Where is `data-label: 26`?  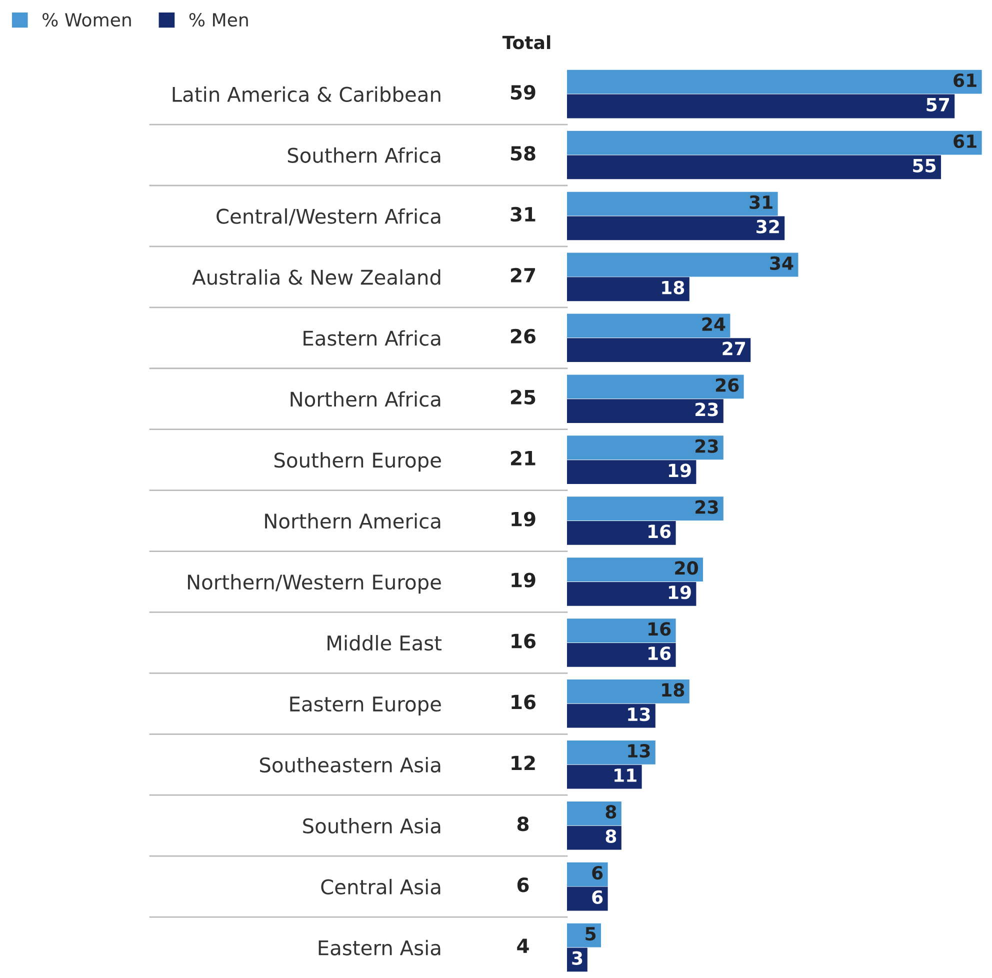
data-label: 26 is located at coordinates (727, 385).